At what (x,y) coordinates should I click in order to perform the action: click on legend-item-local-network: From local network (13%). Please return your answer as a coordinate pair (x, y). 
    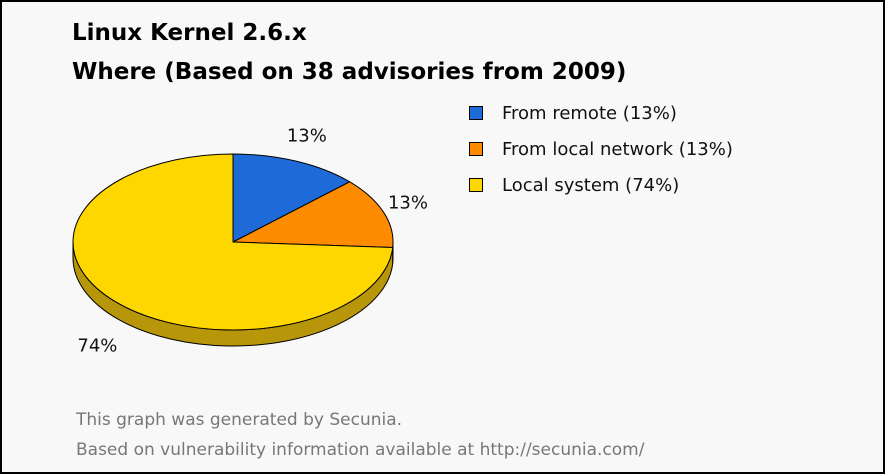
    Looking at the image, I should click on (601, 149).